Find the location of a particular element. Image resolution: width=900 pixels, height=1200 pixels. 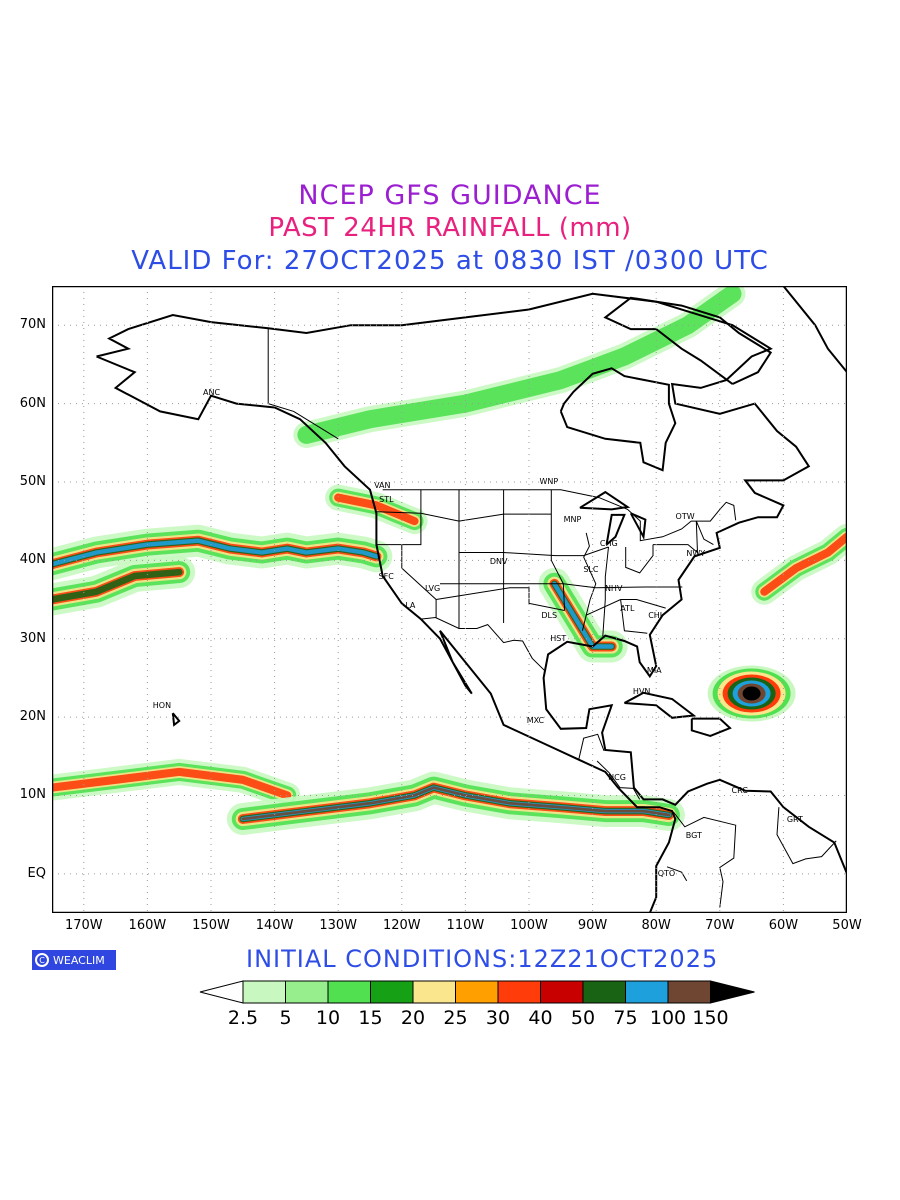

city-label-bgt: BGT is located at coordinates (693, 835).